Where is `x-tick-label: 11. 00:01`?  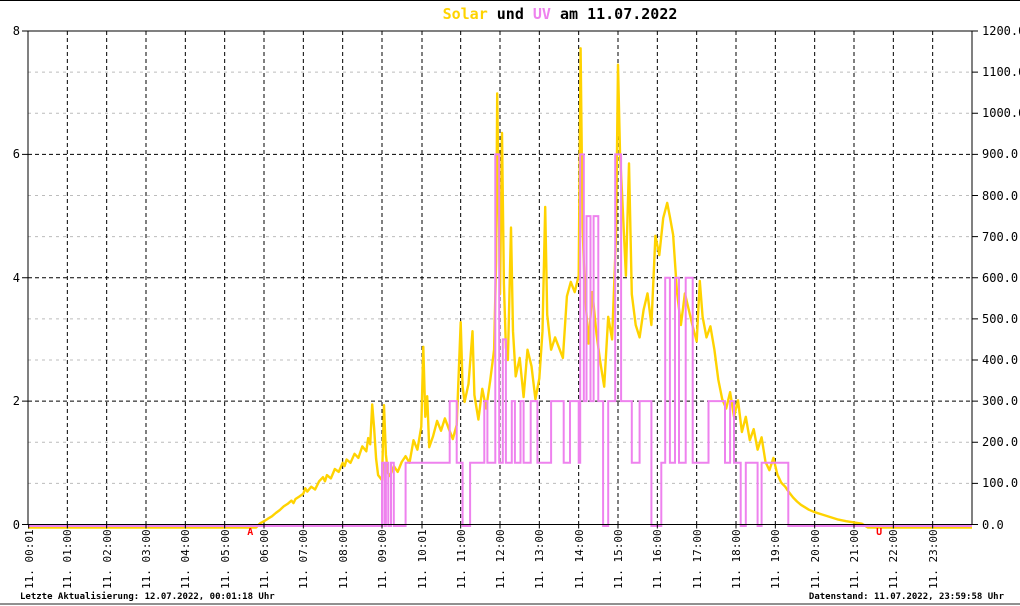 x-tick-label: 11. 00:01 is located at coordinates (29, 559).